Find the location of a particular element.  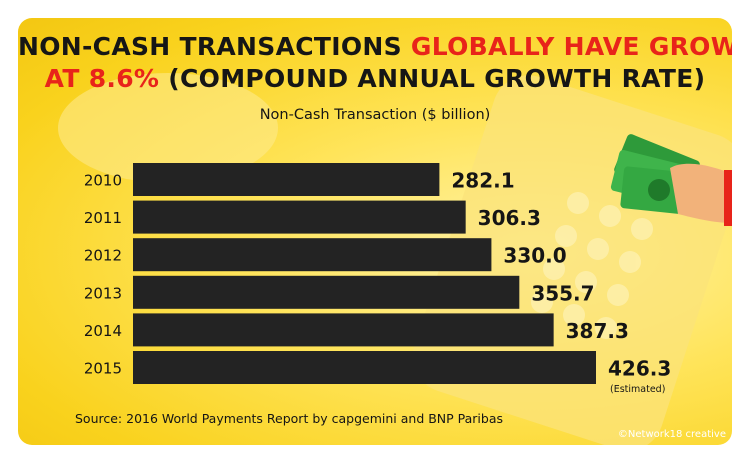

bar-2014 is located at coordinates (343, 330).